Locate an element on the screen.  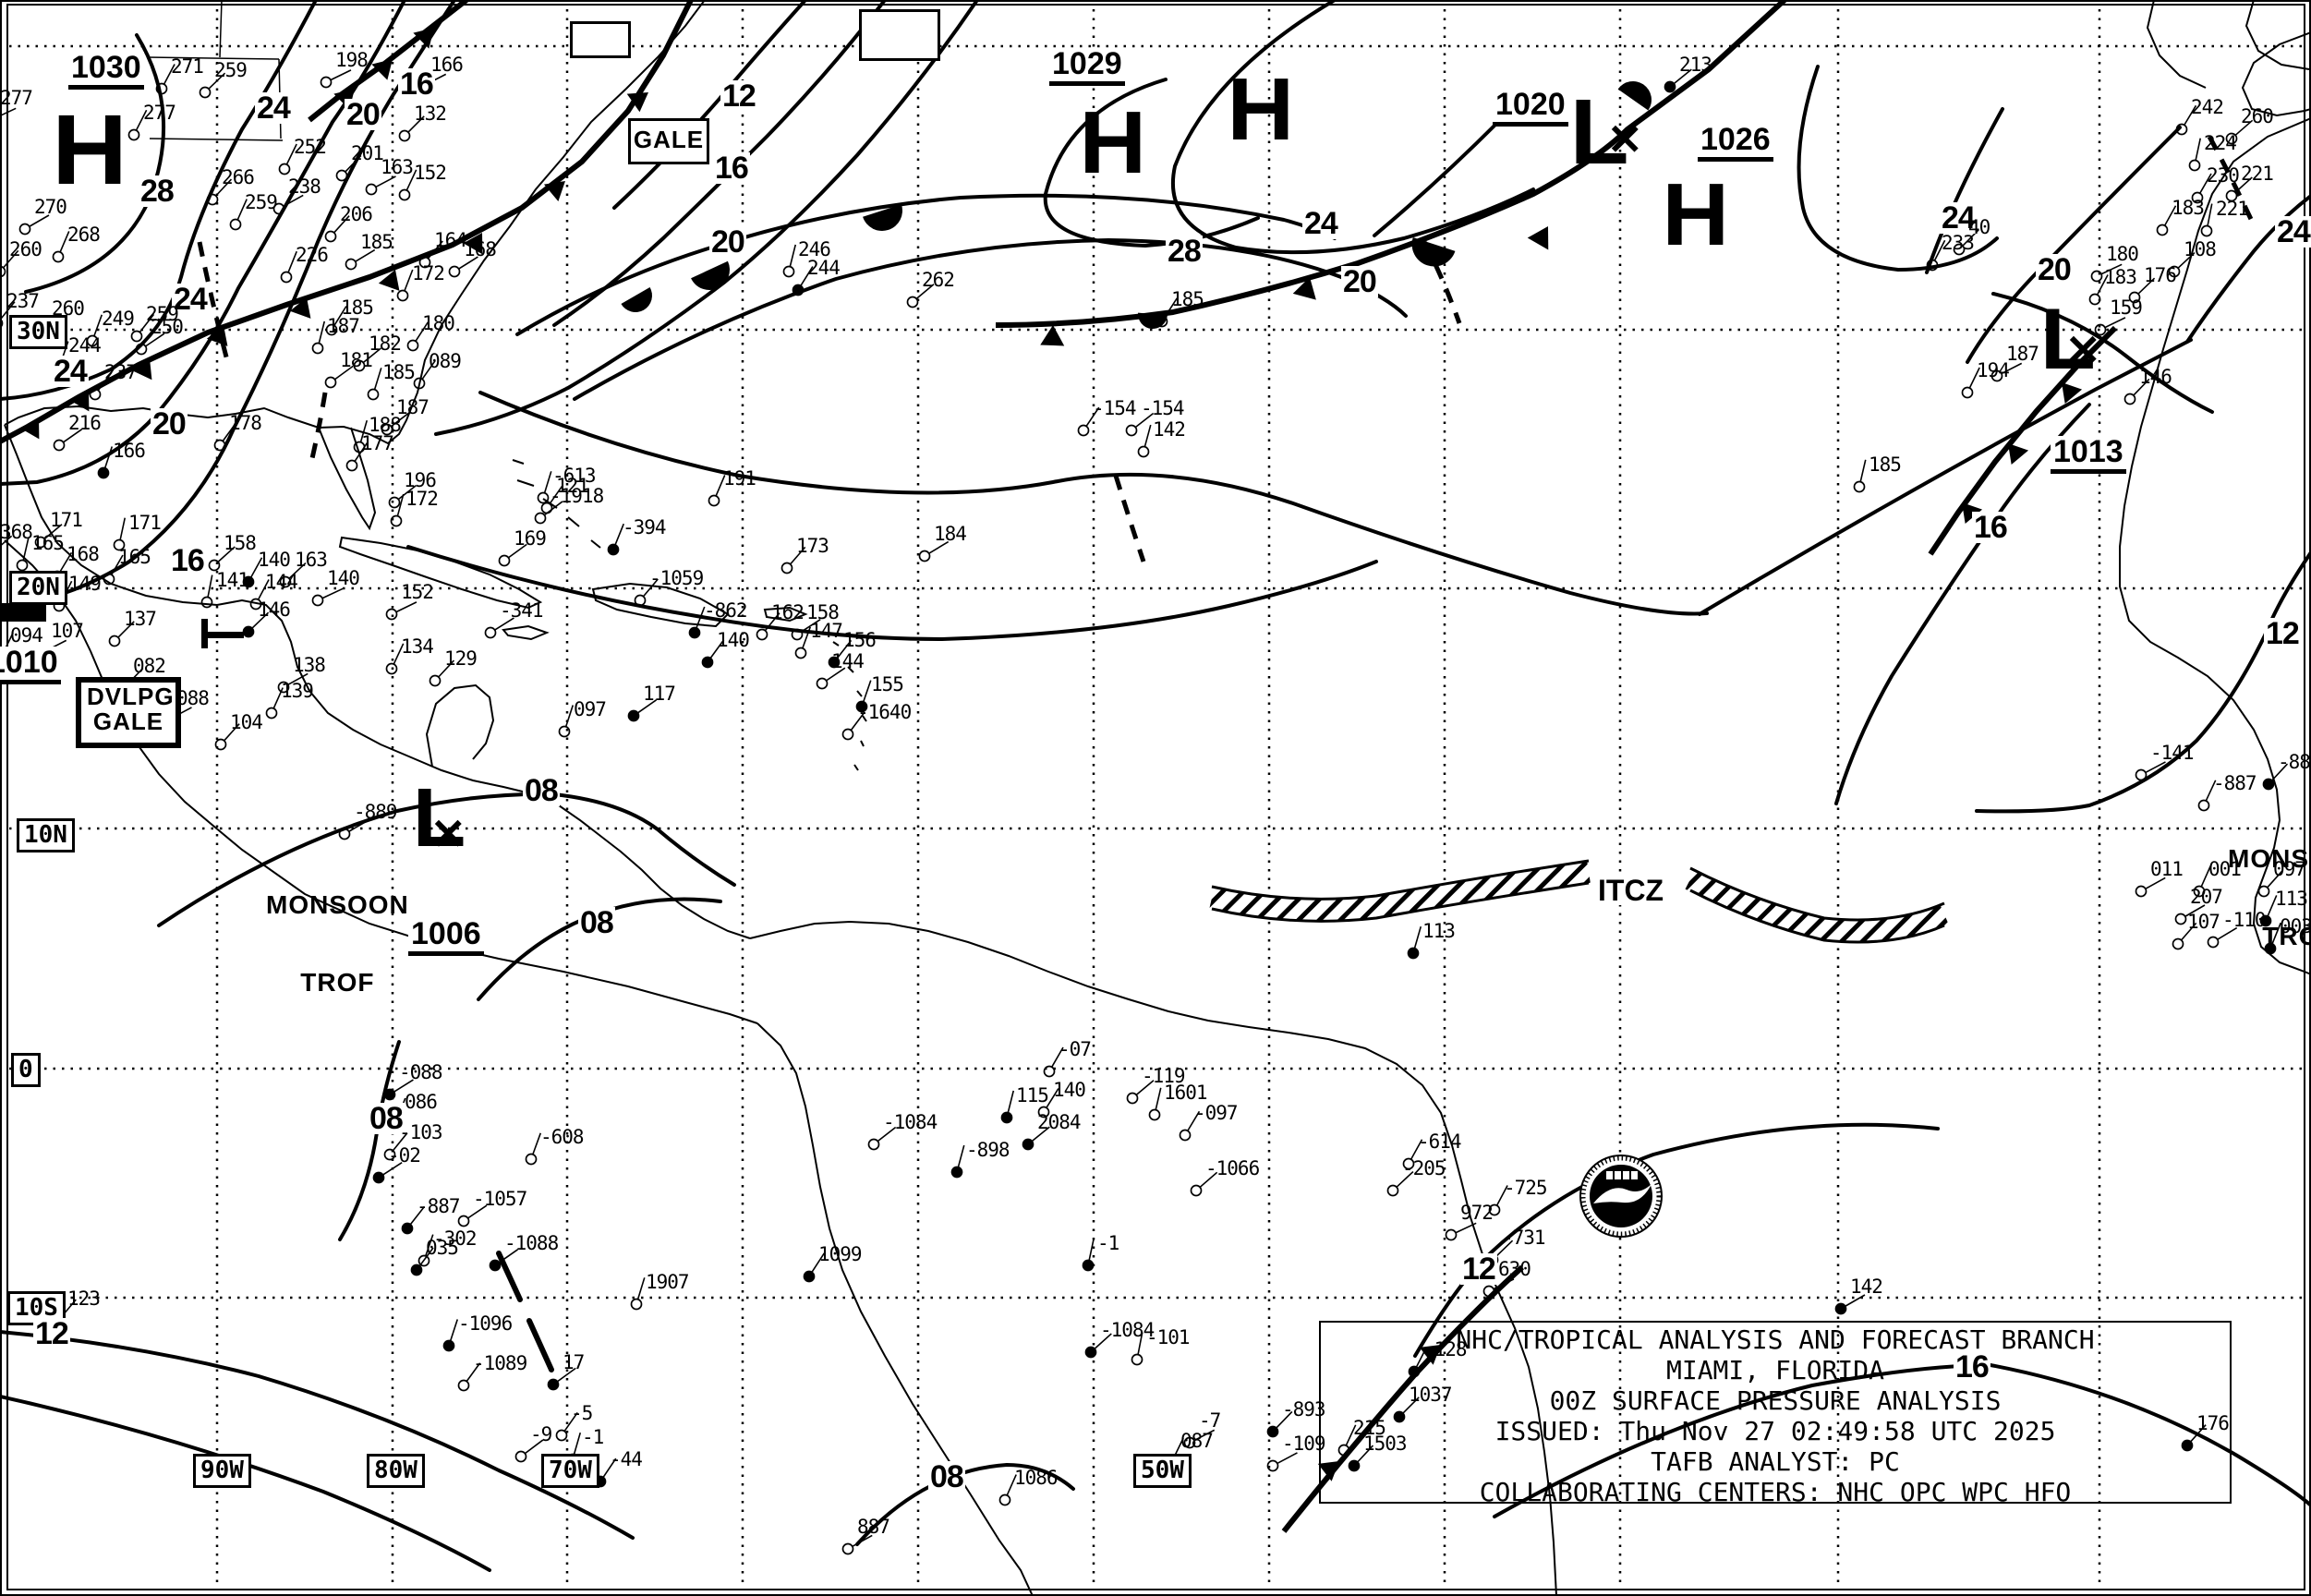
axis-label-20n: 20N is located at coordinates (38, 588).